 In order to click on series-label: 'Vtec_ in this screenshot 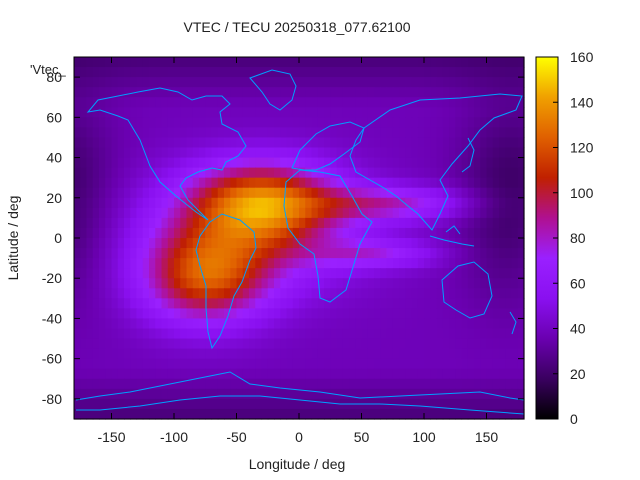, I will do `click(48, 69)`.